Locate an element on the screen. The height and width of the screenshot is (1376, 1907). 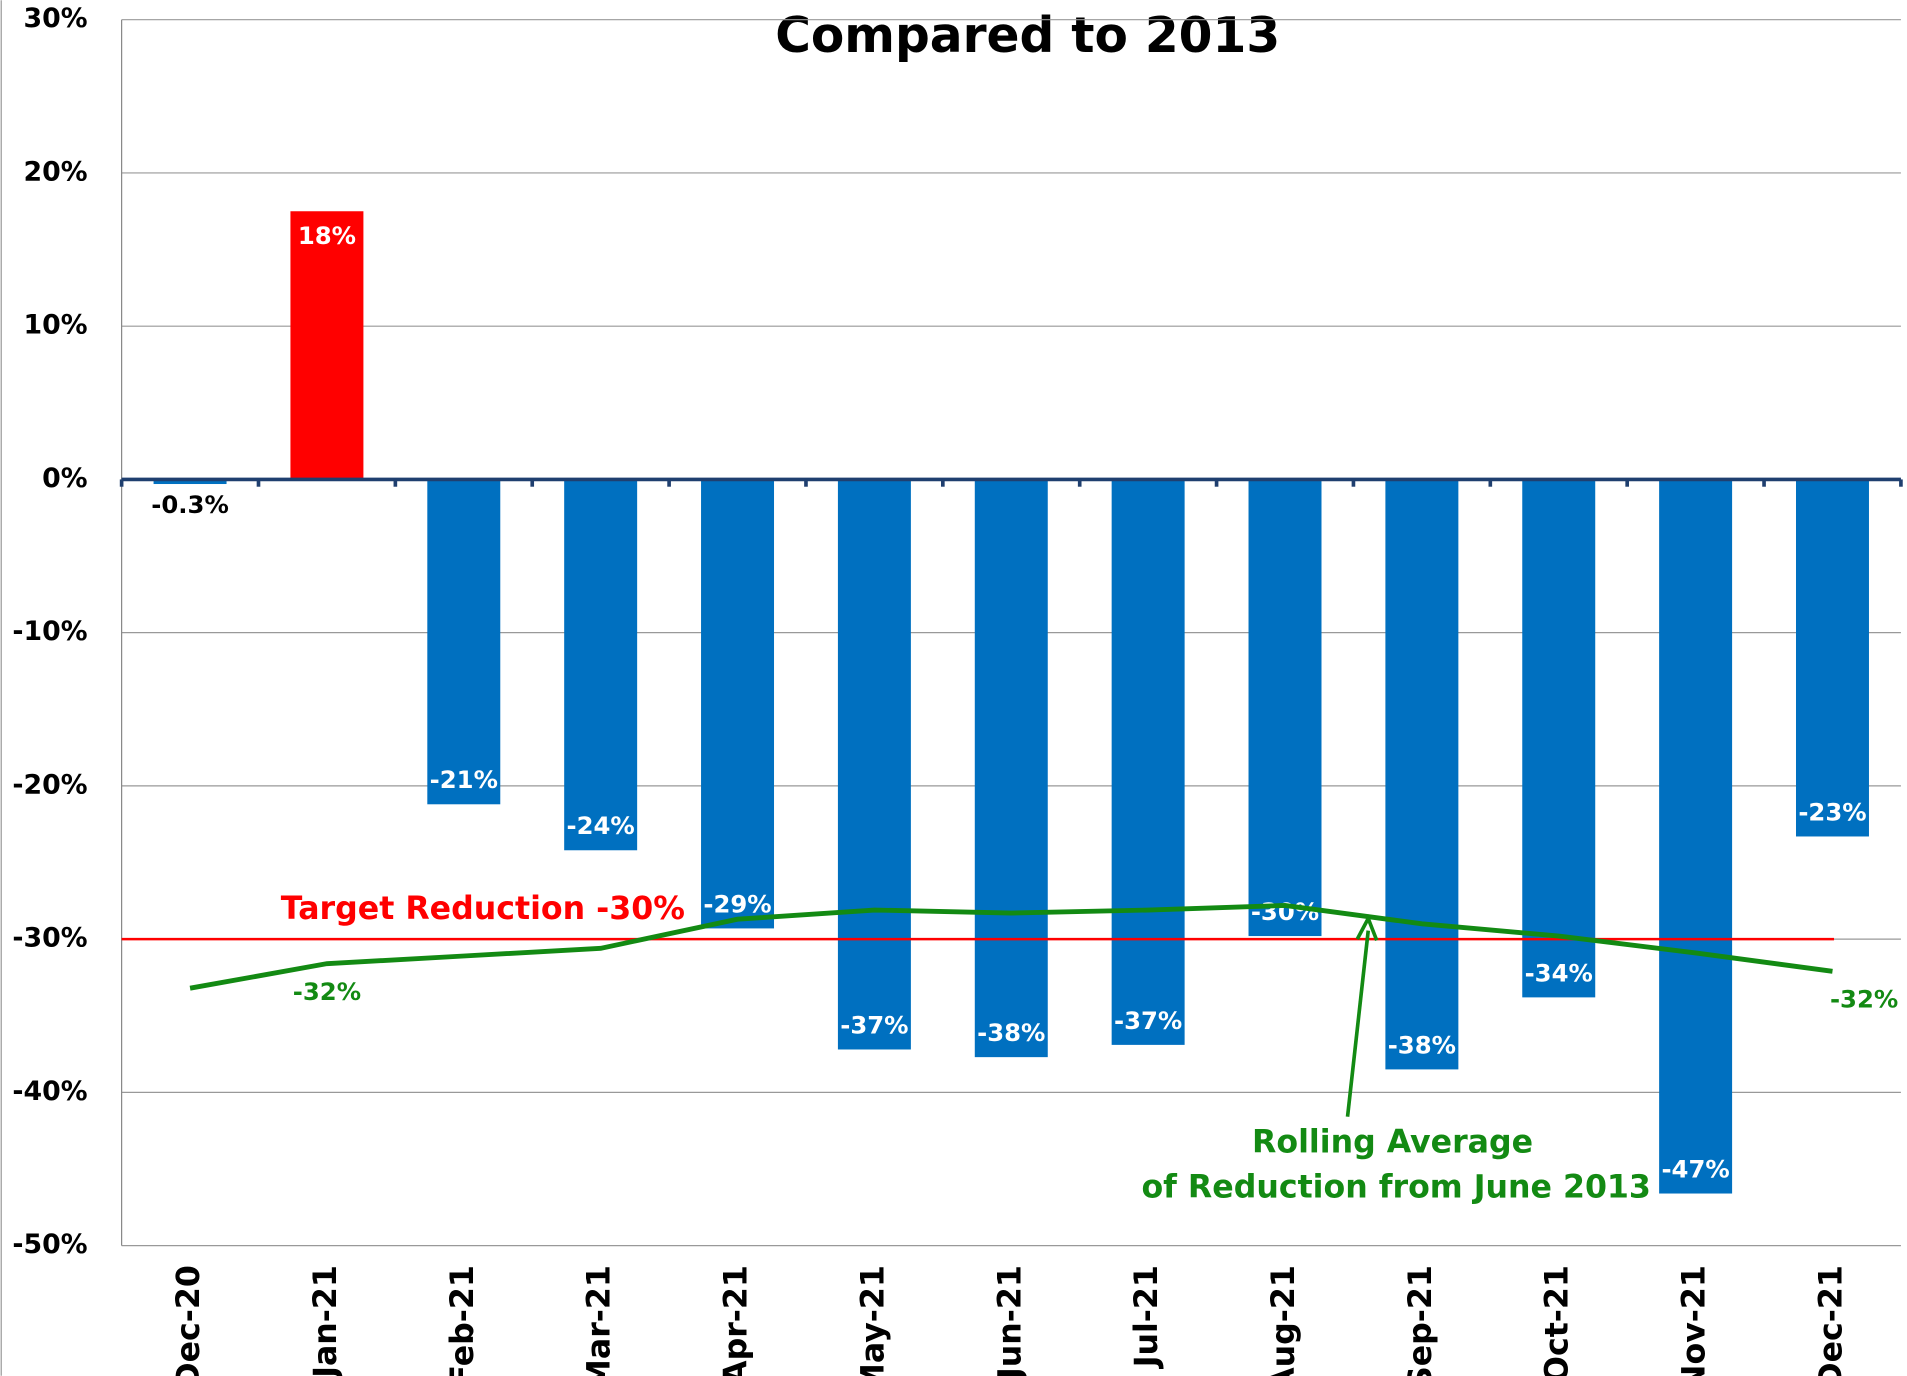
x-tick-label: May-21 is located at coordinates (873, 1320).